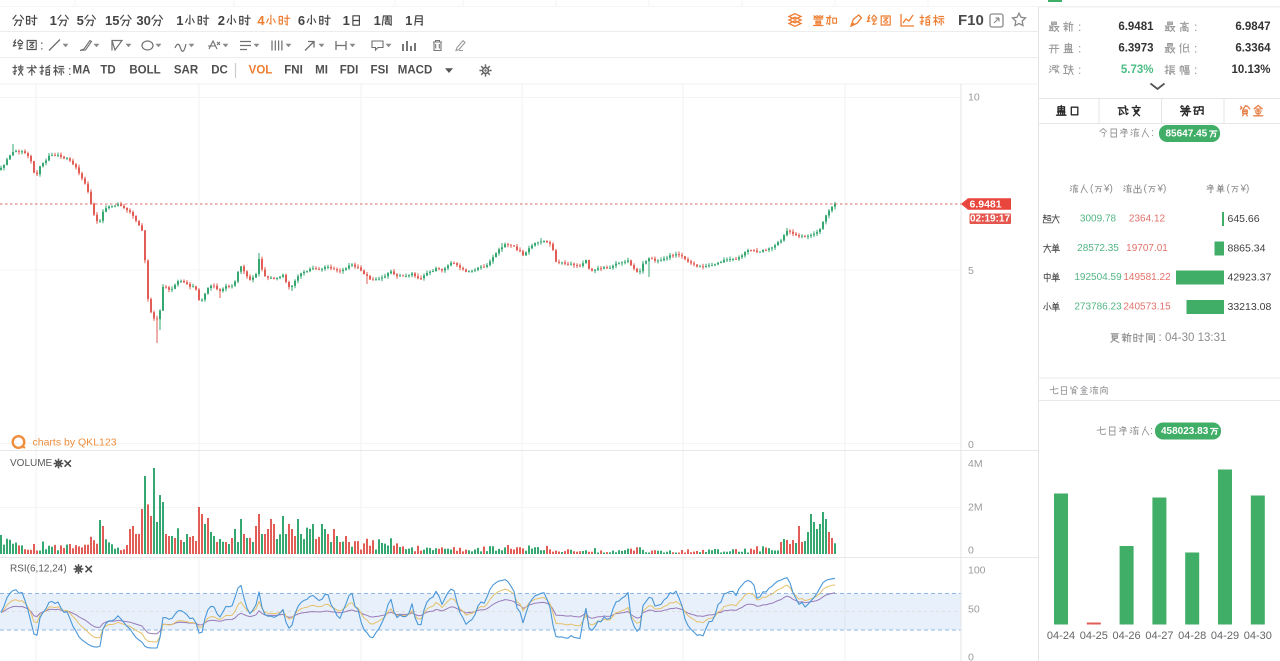  What do you see at coordinates (1250, 278) in the screenshot?
I see `svg-text: 42923.37` at bounding box center [1250, 278].